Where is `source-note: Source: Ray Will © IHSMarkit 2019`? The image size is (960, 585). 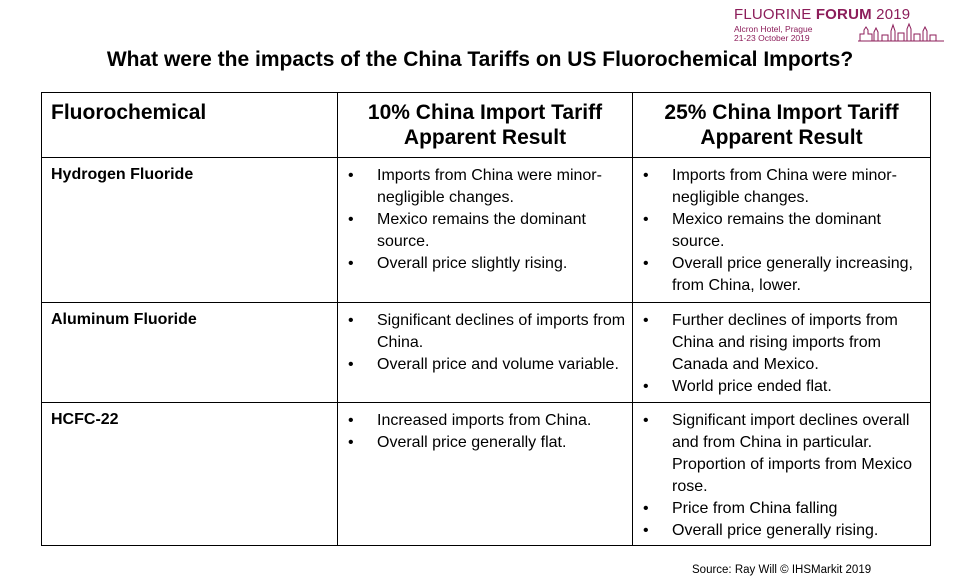
source-note: Source: Ray Will © IHSMarkit 2019 is located at coordinates (782, 570).